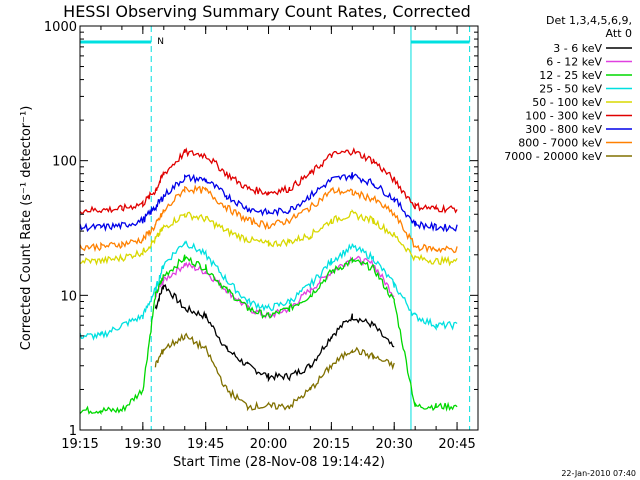 Image resolution: width=640 pixels, height=480 pixels. Describe the element at coordinates (331, 444) in the screenshot. I see `x-tick-label: 20:15` at that location.